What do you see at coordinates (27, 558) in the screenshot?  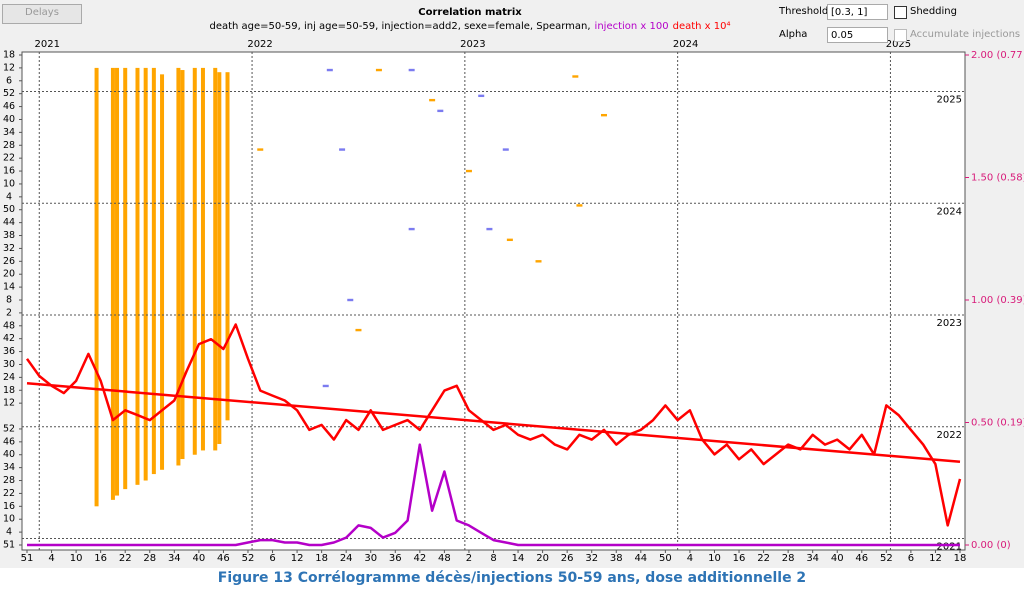 I see `x-tick-label: 51` at bounding box center [27, 558].